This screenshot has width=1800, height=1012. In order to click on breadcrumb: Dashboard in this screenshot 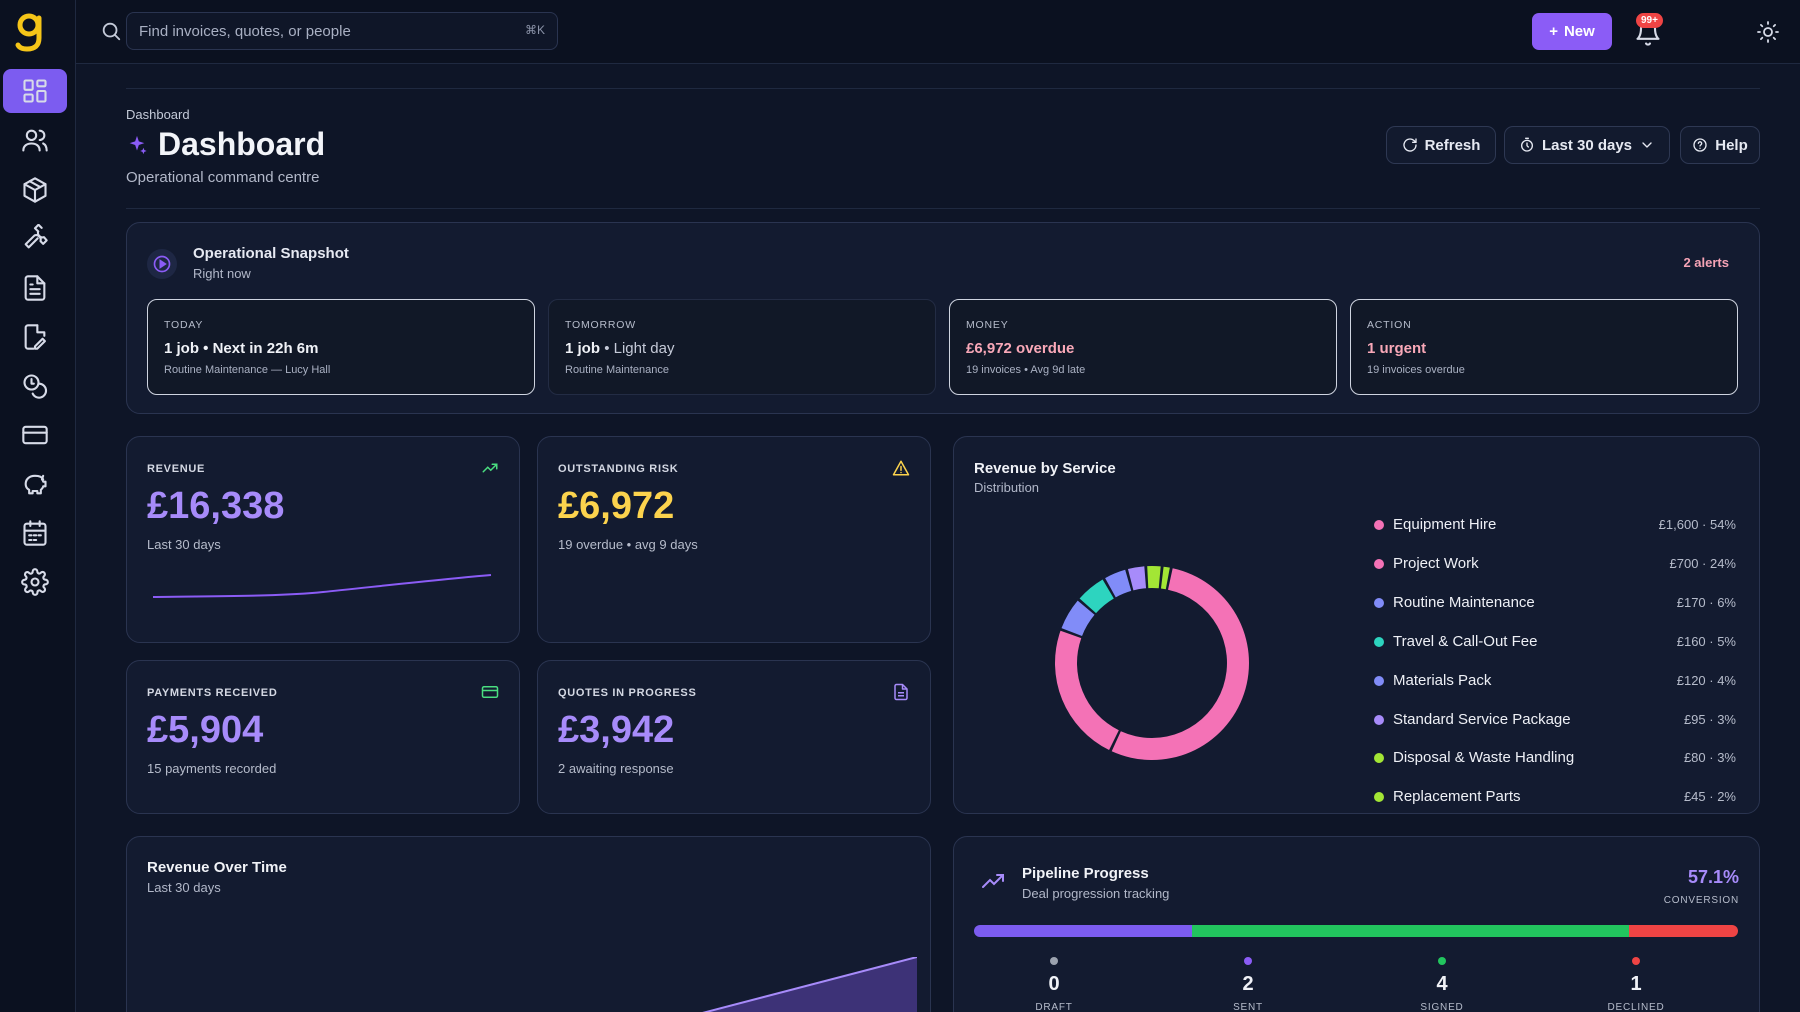, I will do `click(158, 114)`.